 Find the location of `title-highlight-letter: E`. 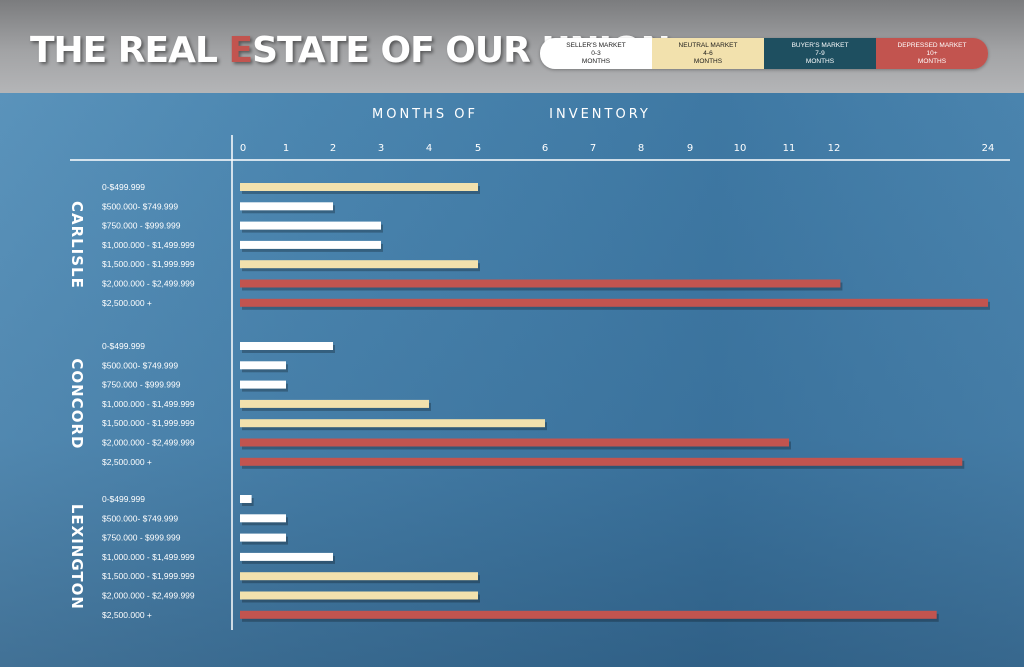

title-highlight-letter: E is located at coordinates (240, 50).